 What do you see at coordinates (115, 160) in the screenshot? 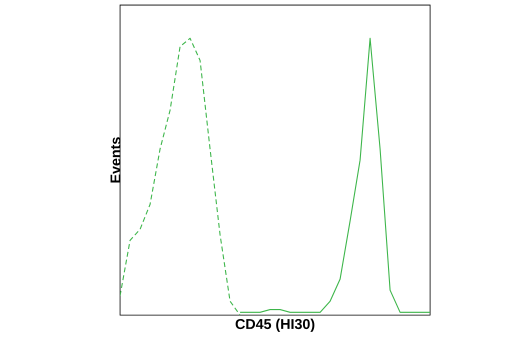
I see `y-axis-title: Events` at bounding box center [115, 160].